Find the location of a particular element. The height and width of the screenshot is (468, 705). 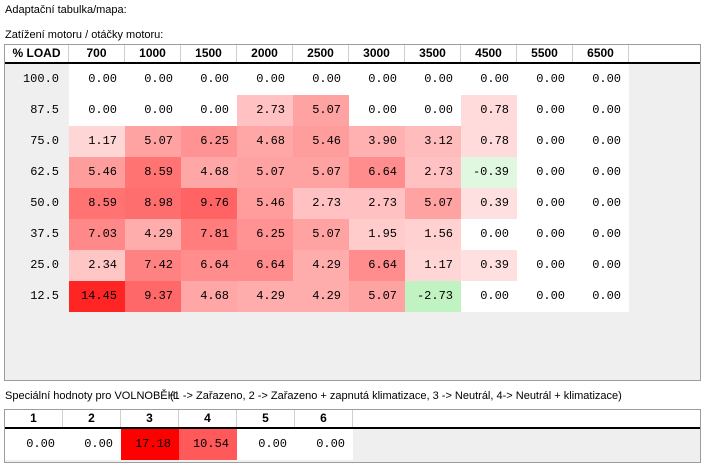

map-cell: 6.64 is located at coordinates (209, 265).